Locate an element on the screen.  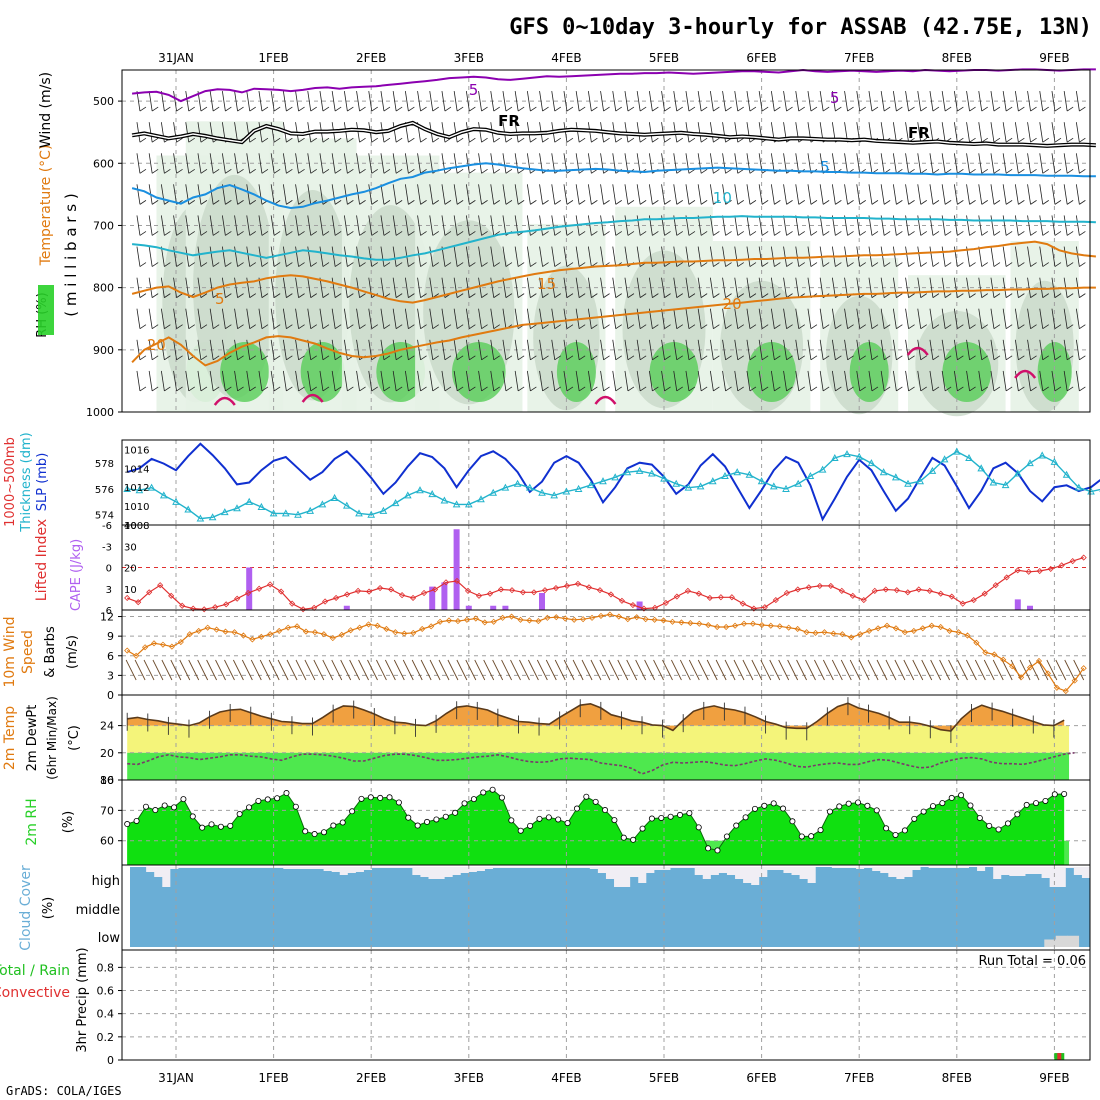
slp-line is located at coordinates (613, 482).